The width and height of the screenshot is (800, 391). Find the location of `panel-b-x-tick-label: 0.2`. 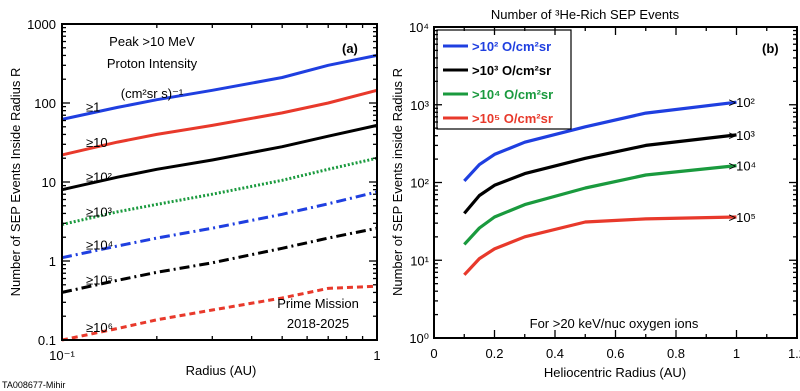

panel-b-x-tick-label: 0.2 is located at coordinates (494, 353).